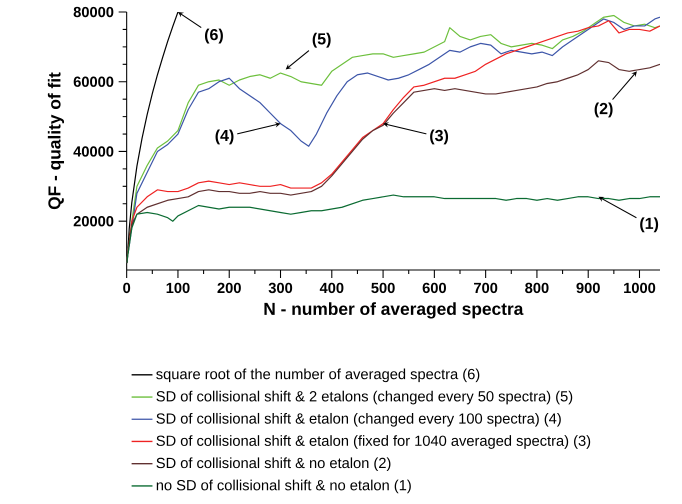 This screenshot has width=682, height=504. I want to click on x-tick-label: 1000, so click(640, 288).